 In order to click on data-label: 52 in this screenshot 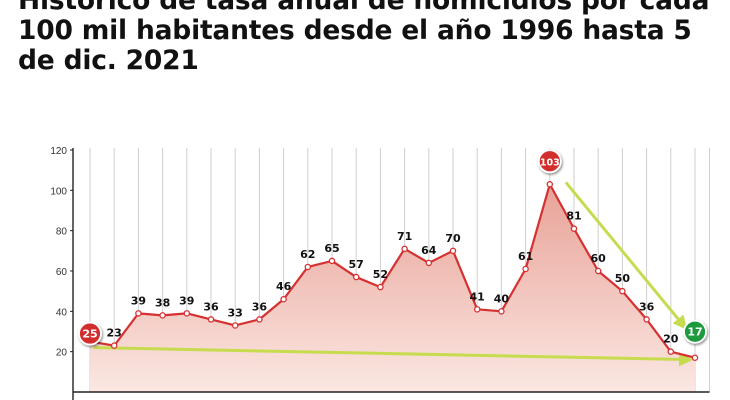, I will do `click(380, 274)`.